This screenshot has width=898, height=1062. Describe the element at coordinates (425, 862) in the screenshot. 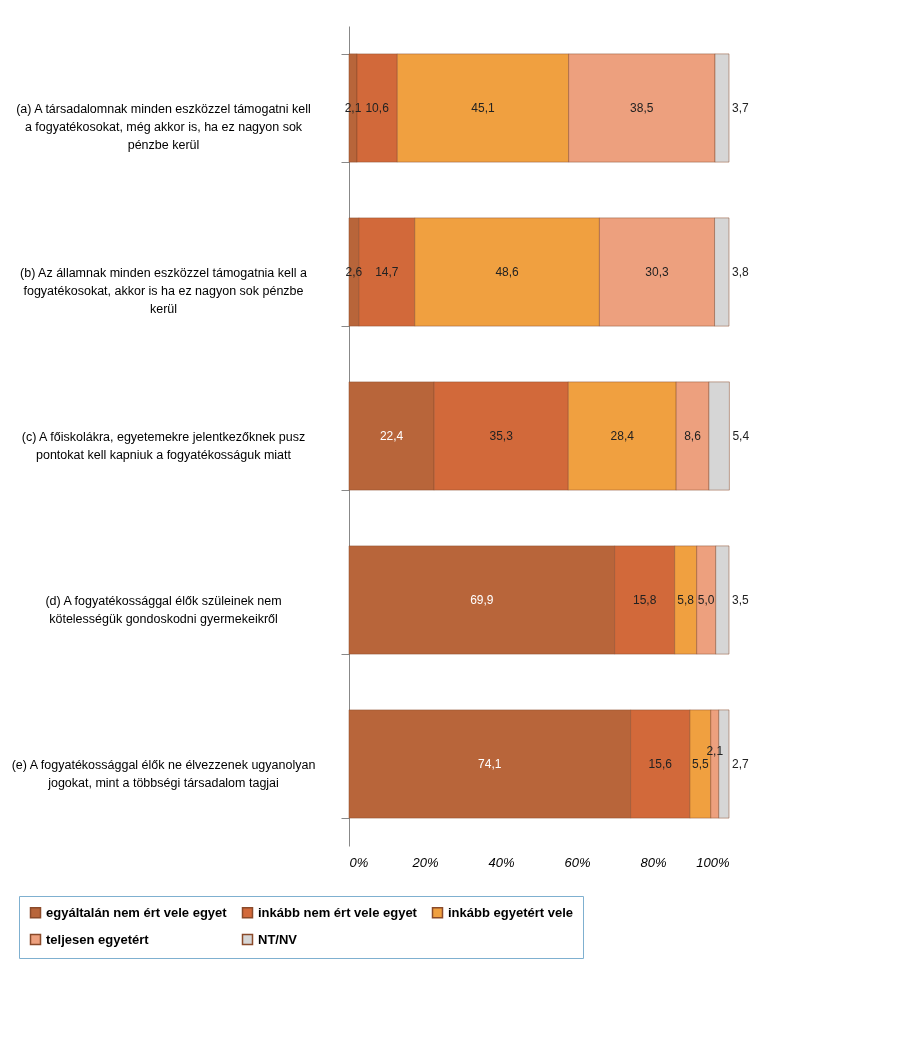

I see `x-tick-label: 20%` at that location.